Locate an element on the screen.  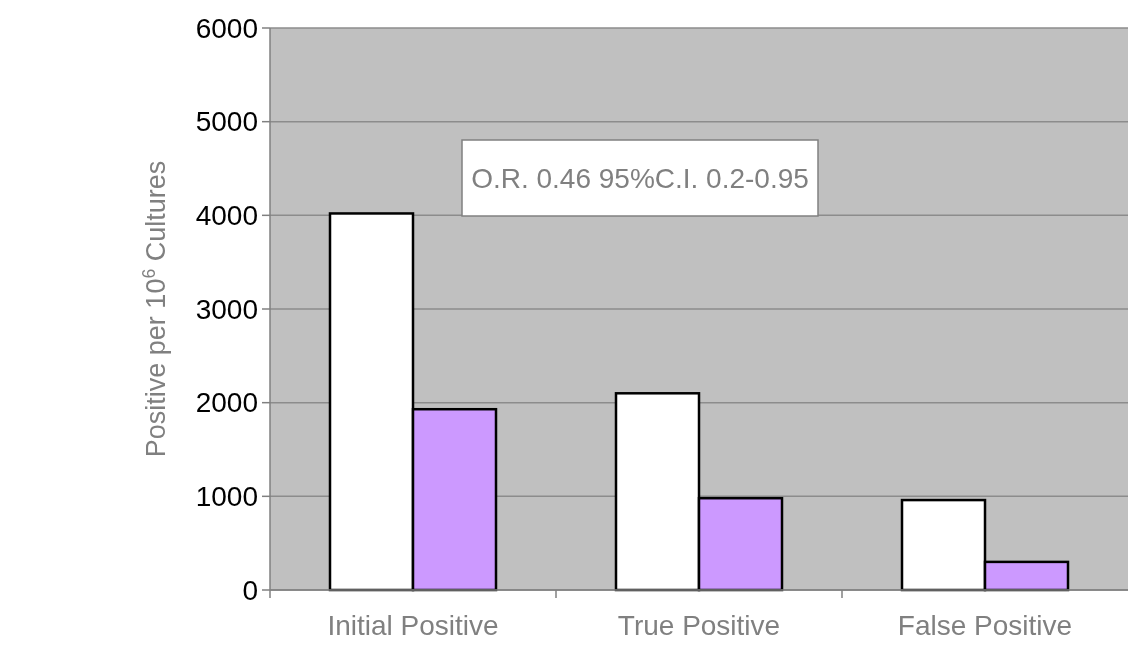
x-tick-label: False Positive is located at coordinates (985, 625).